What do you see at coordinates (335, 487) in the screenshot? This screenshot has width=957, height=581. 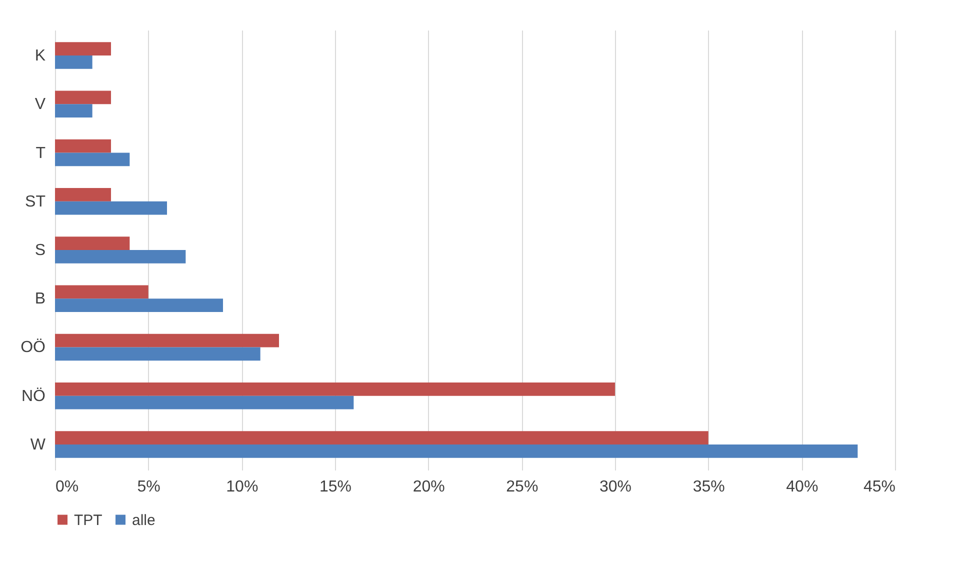 I see `x-tick-label: 15%` at bounding box center [335, 487].